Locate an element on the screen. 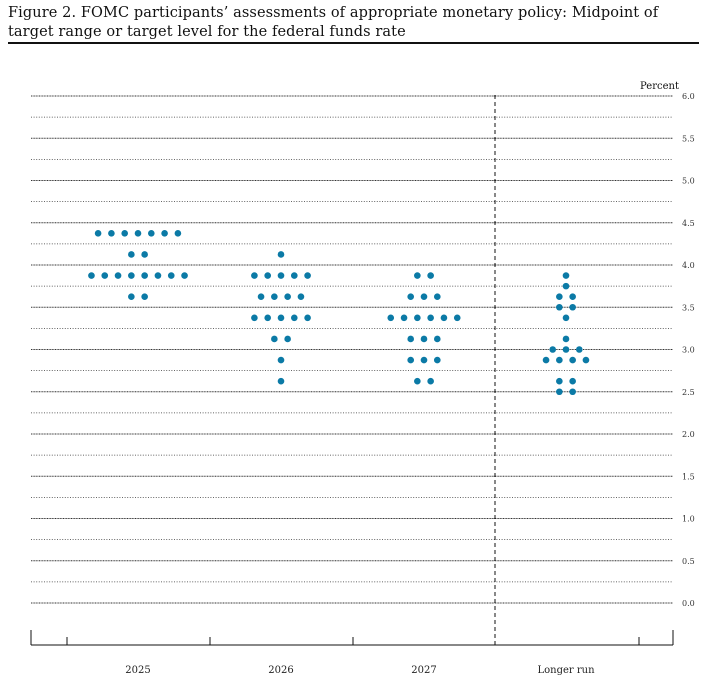  y-tick-label: 2.5 is located at coordinates (688, 392).